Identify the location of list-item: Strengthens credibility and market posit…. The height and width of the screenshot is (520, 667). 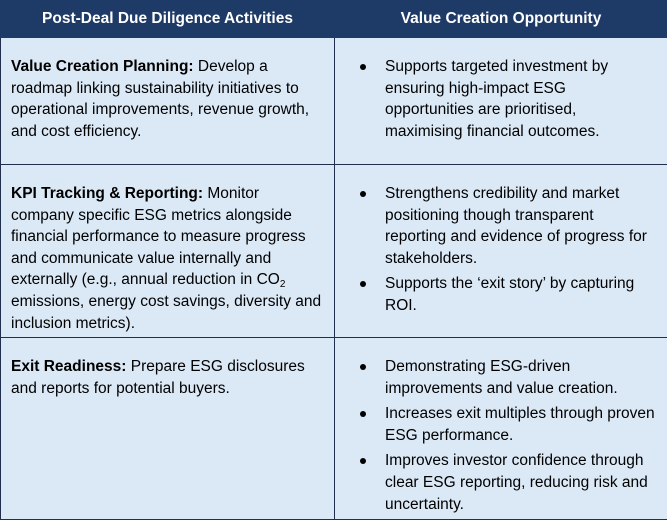
(521, 226).